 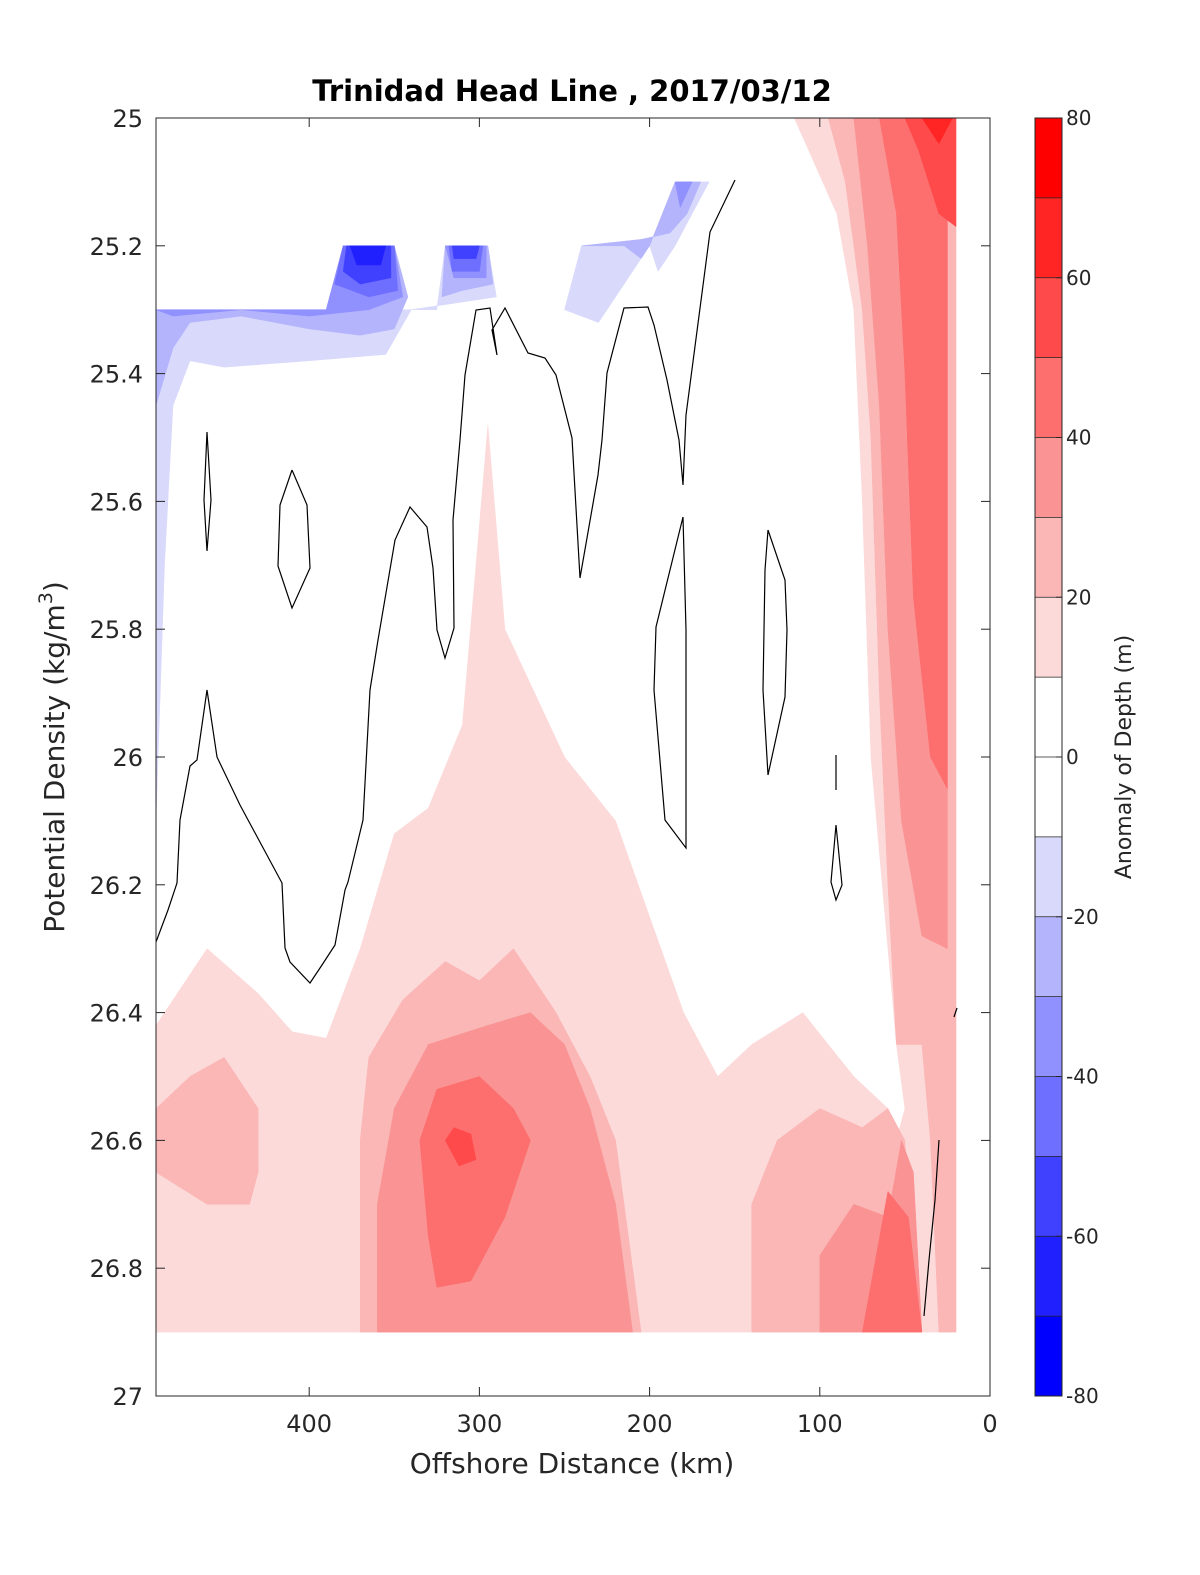 What do you see at coordinates (1082, 1077) in the screenshot?
I see `colorbar-tick-label: -40` at bounding box center [1082, 1077].